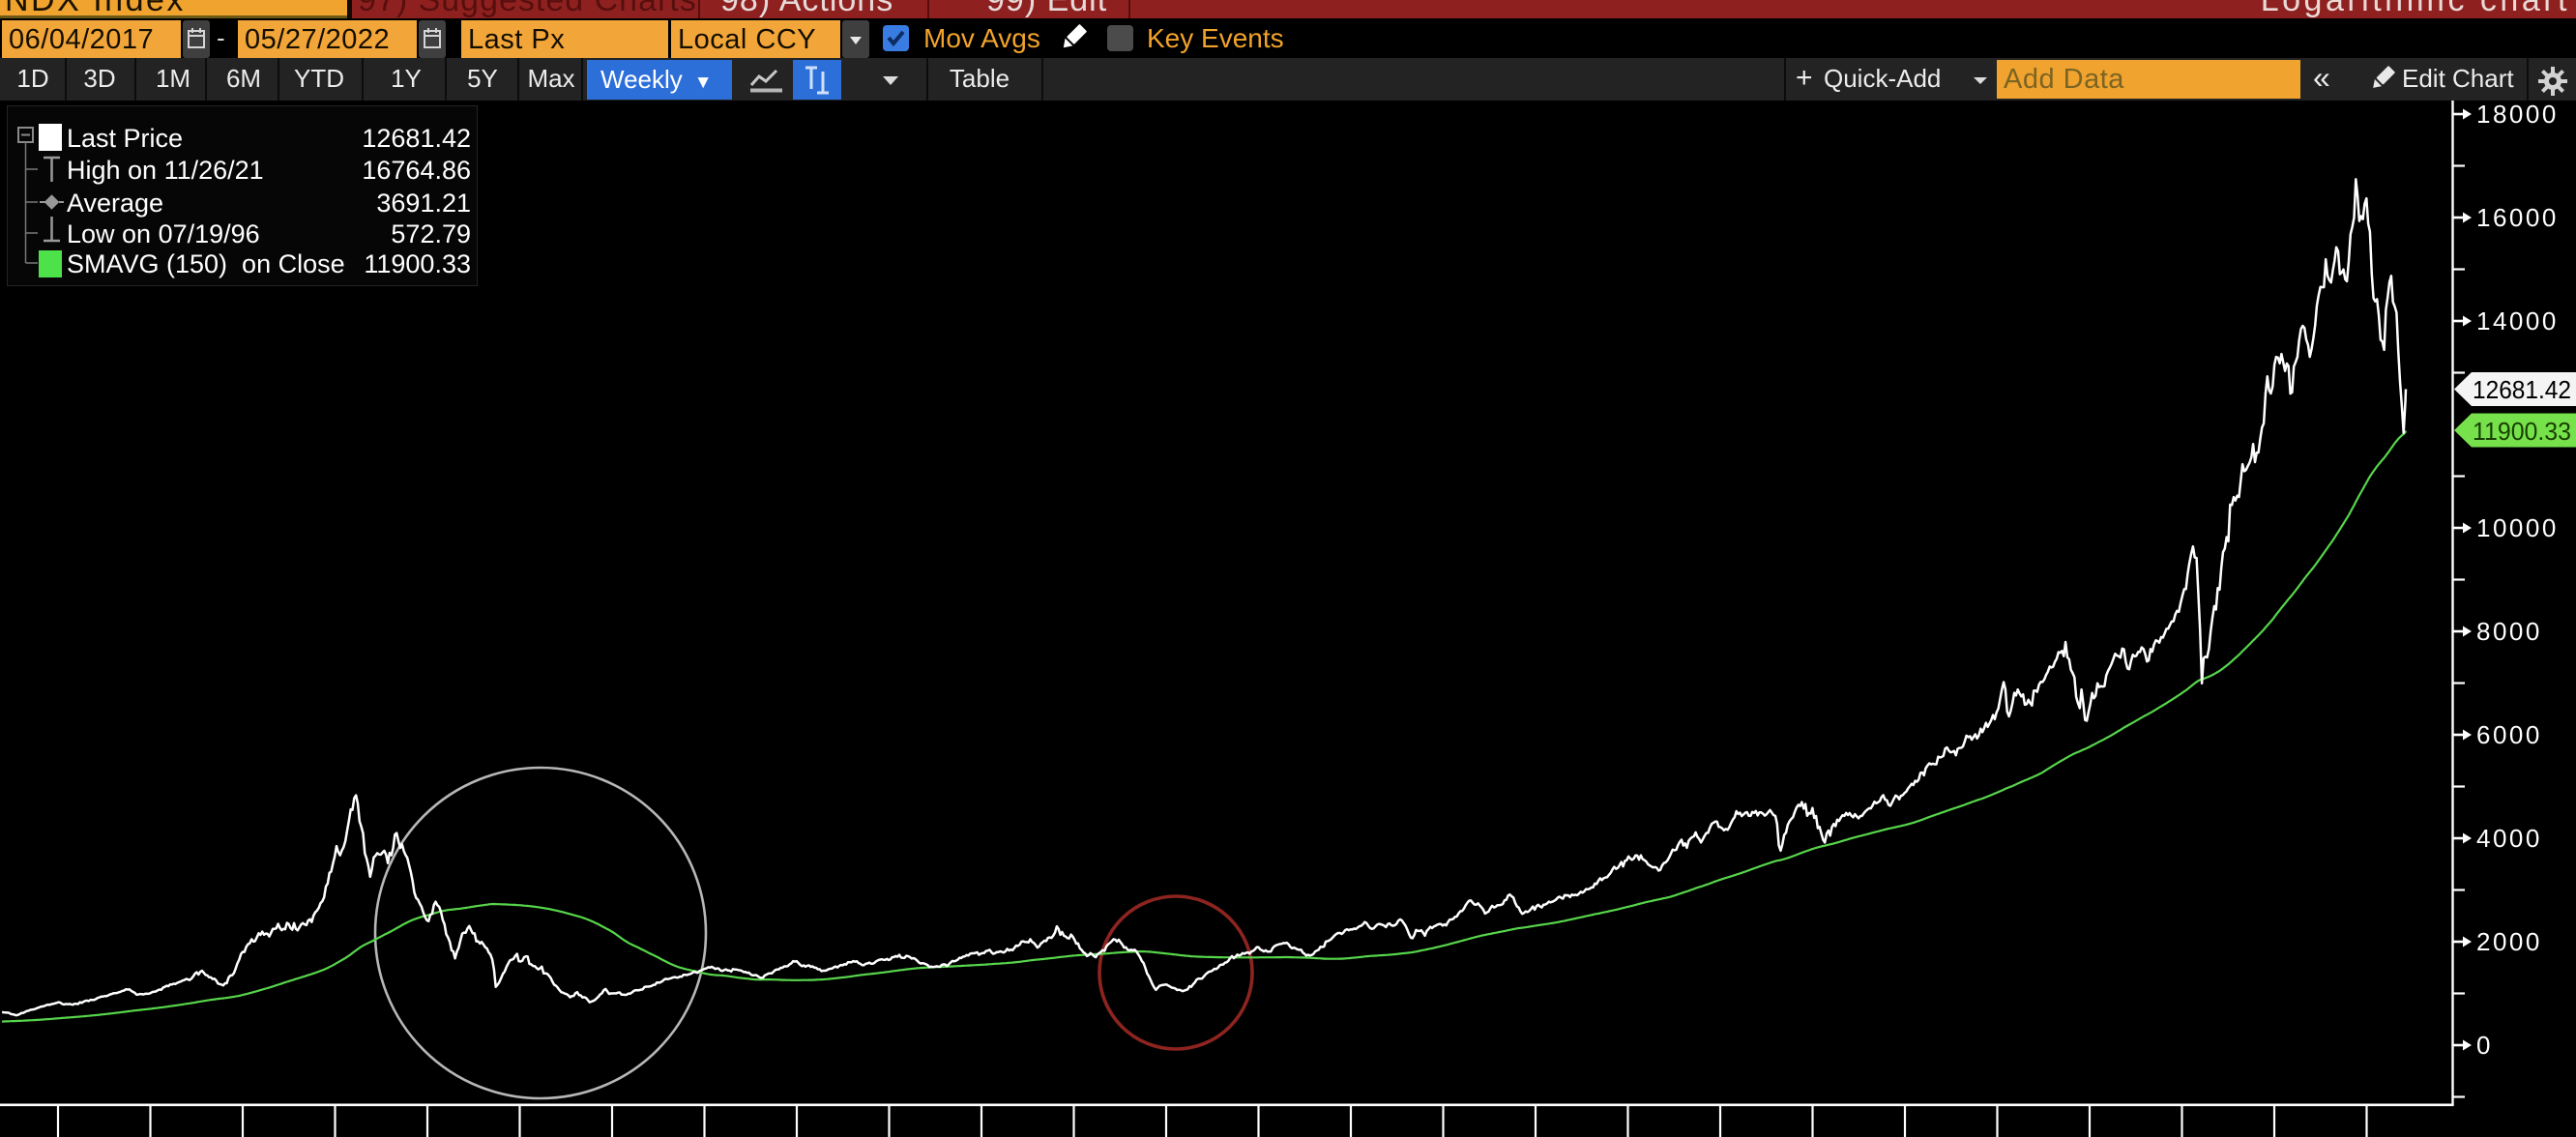  Describe the element at coordinates (2517, 320) in the screenshot. I see `svg-text: 14000` at that location.